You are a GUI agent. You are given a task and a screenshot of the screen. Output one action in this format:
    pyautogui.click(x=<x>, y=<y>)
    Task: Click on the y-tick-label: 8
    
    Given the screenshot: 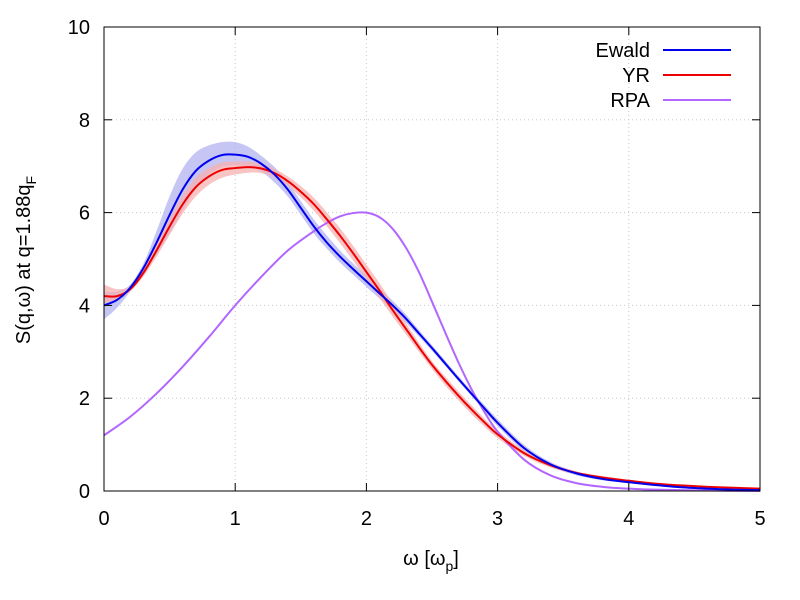 What is the action you would take?
    pyautogui.click(x=84, y=121)
    